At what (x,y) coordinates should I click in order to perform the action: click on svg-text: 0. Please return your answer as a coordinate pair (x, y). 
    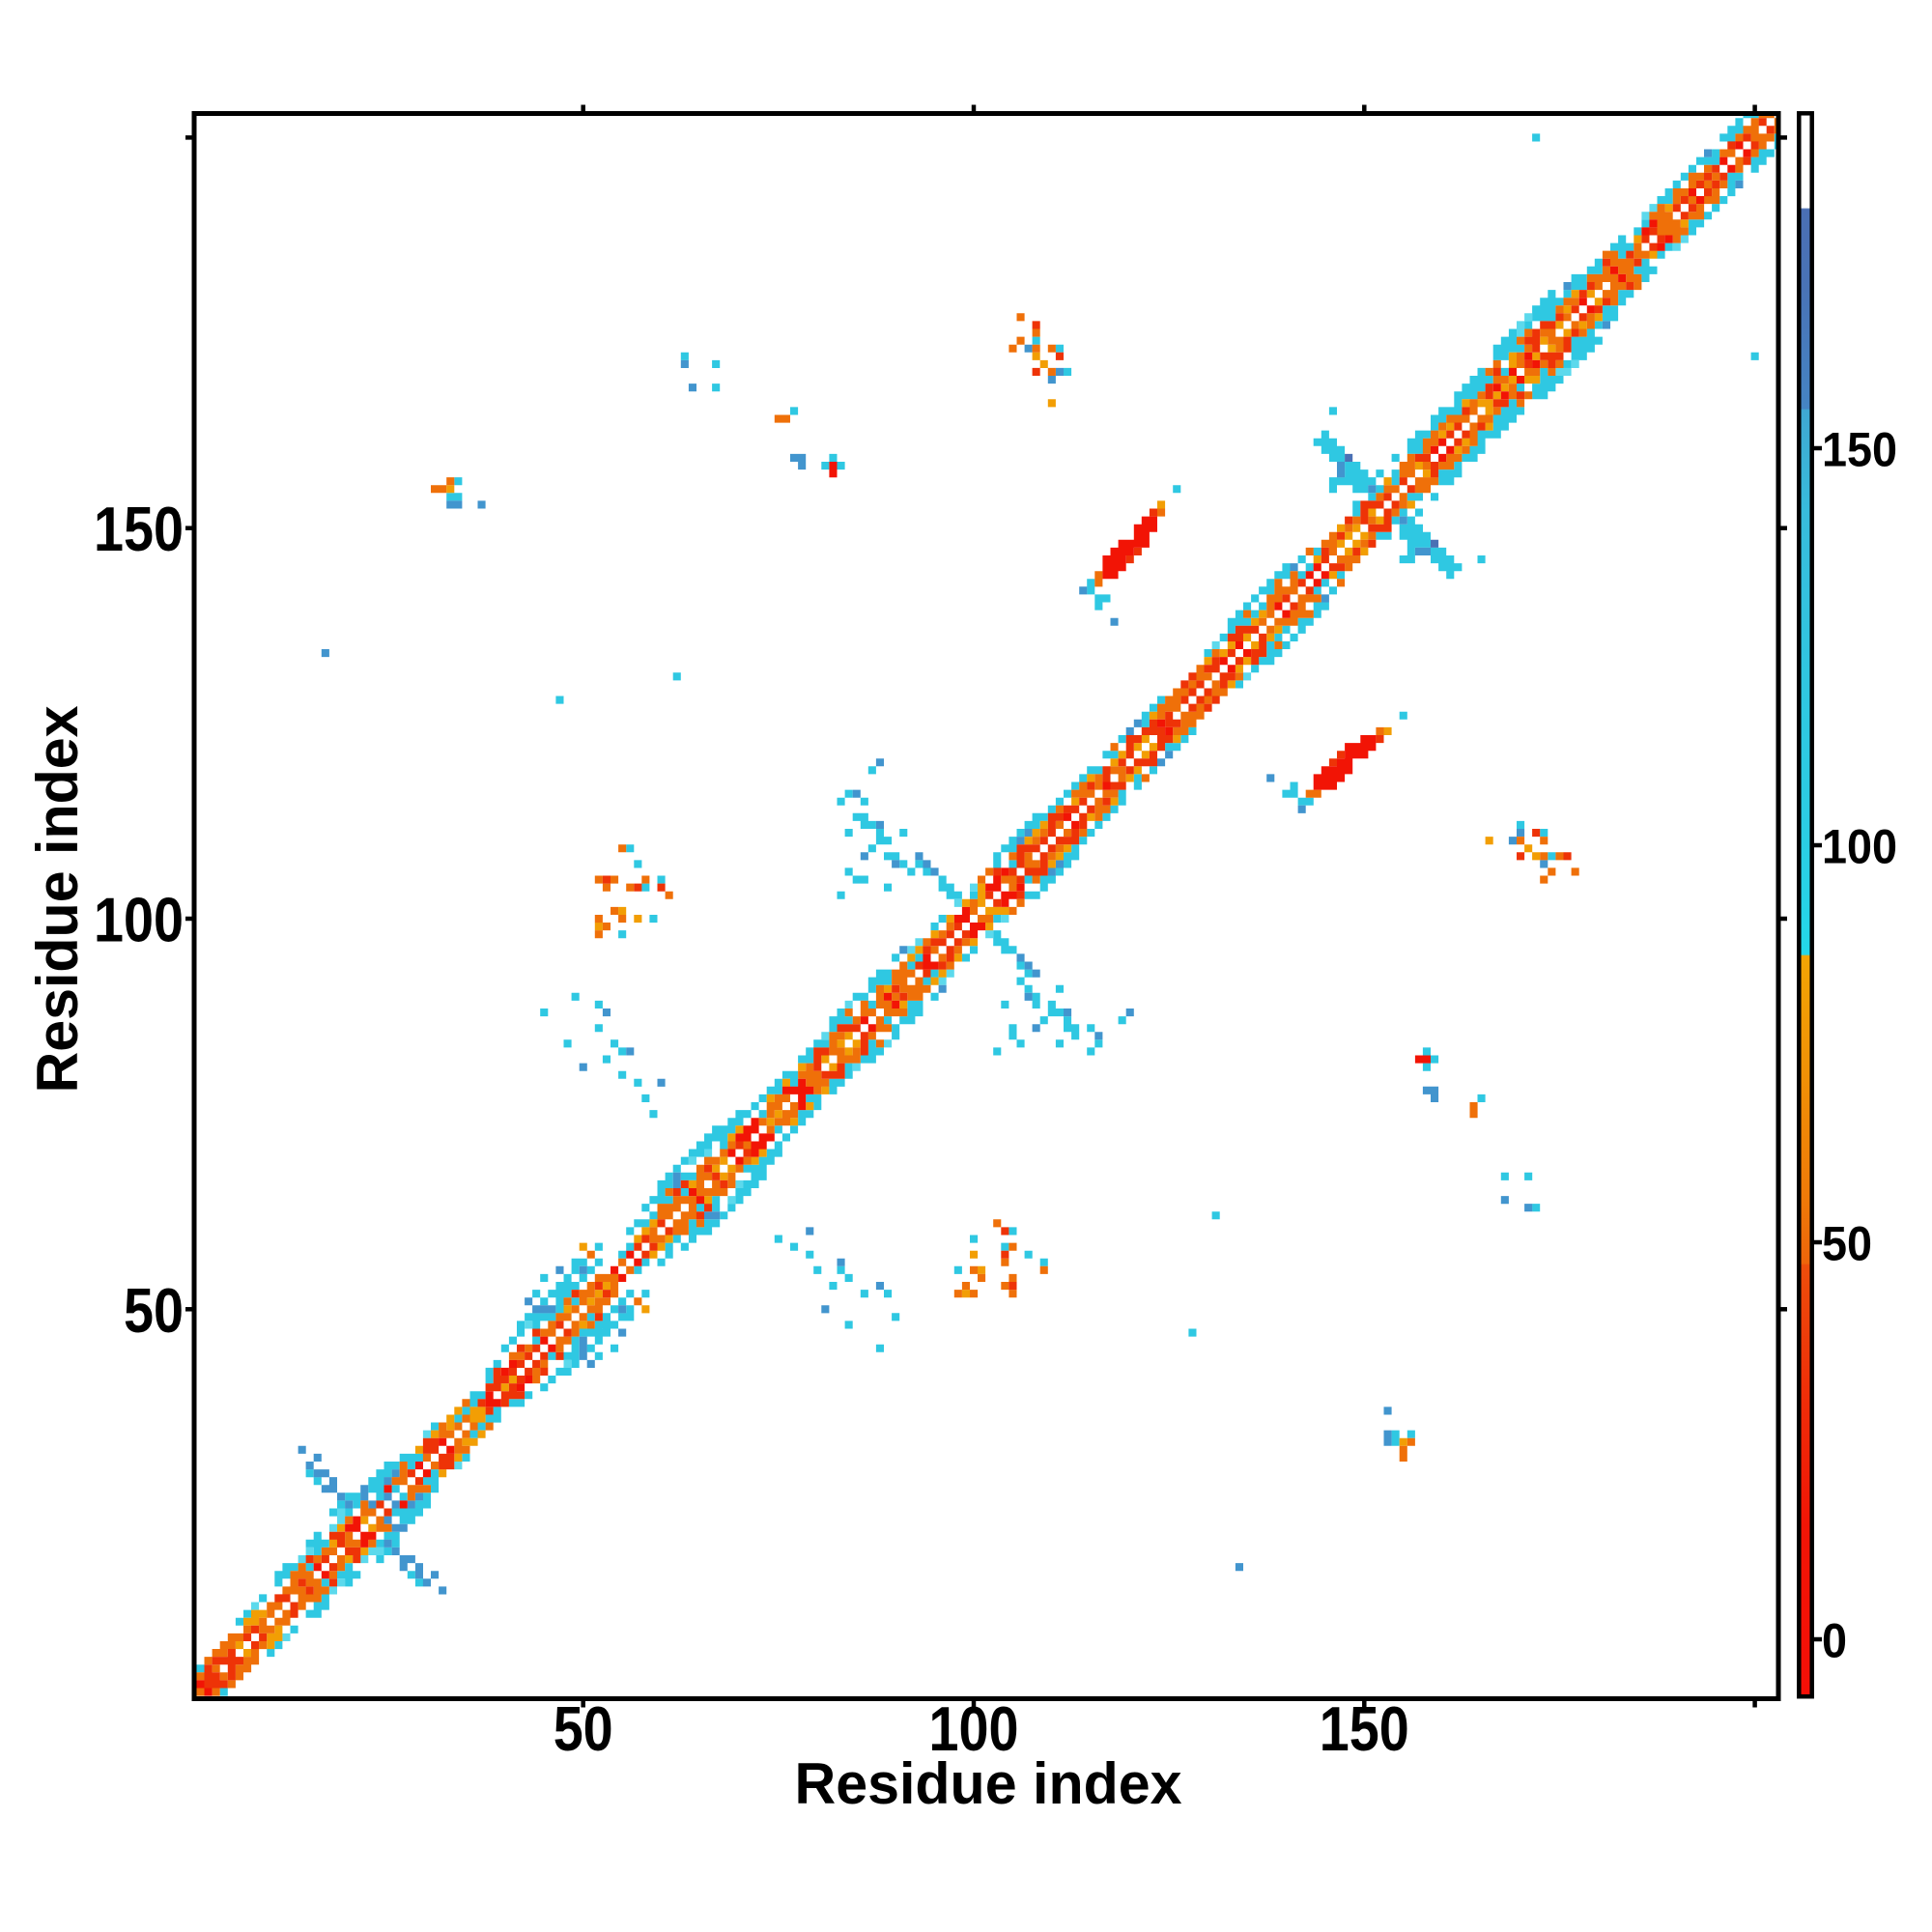
    Looking at the image, I should click on (1834, 1641).